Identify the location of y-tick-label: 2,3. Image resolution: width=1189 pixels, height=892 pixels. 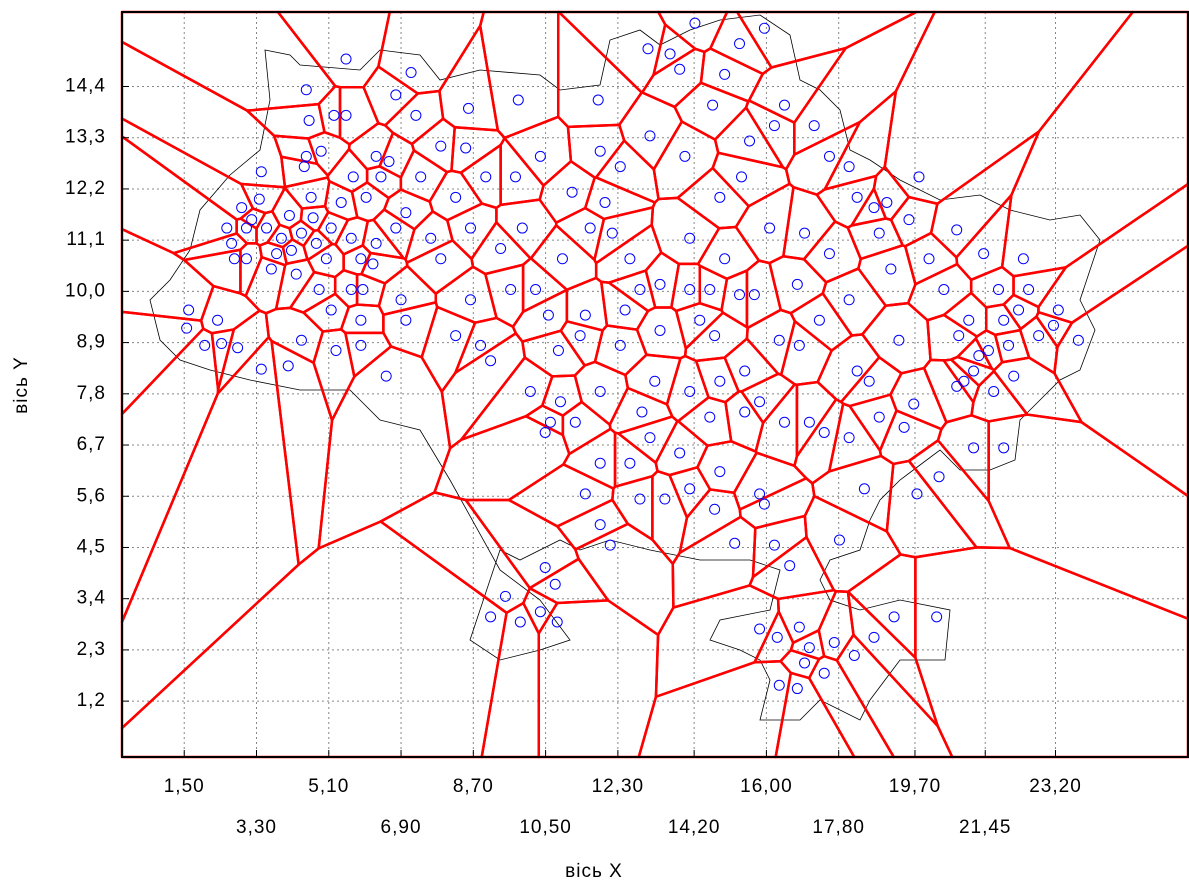
(91, 649).